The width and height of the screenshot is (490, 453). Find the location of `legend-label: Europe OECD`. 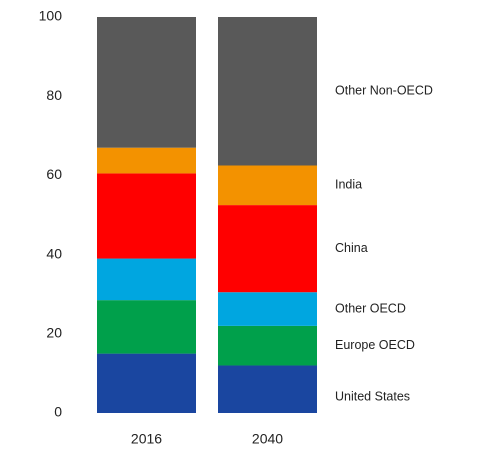

legend-label: Europe OECD is located at coordinates (375, 345).